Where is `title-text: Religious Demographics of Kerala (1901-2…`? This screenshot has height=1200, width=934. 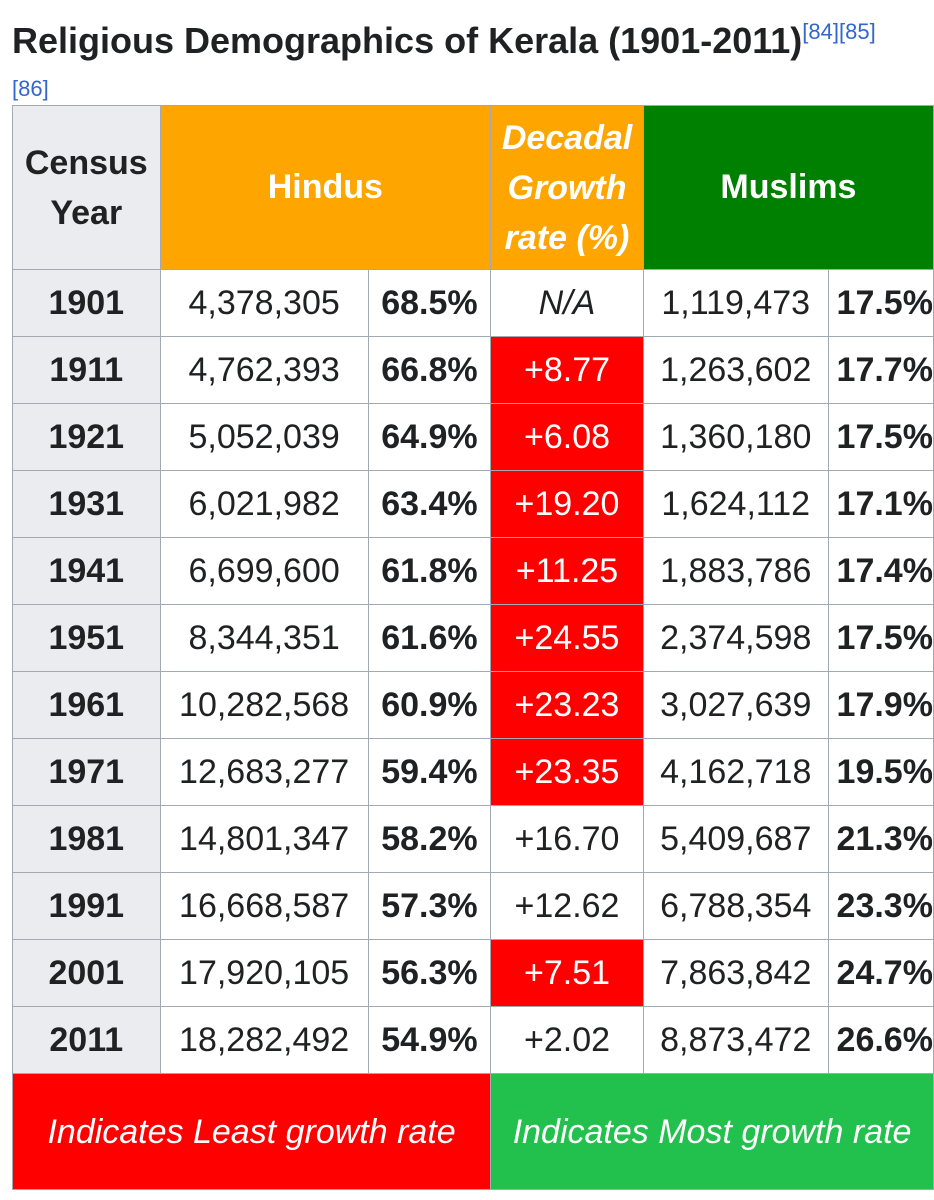 title-text: Religious Demographics of Kerala (1901-2… is located at coordinates (407, 40).